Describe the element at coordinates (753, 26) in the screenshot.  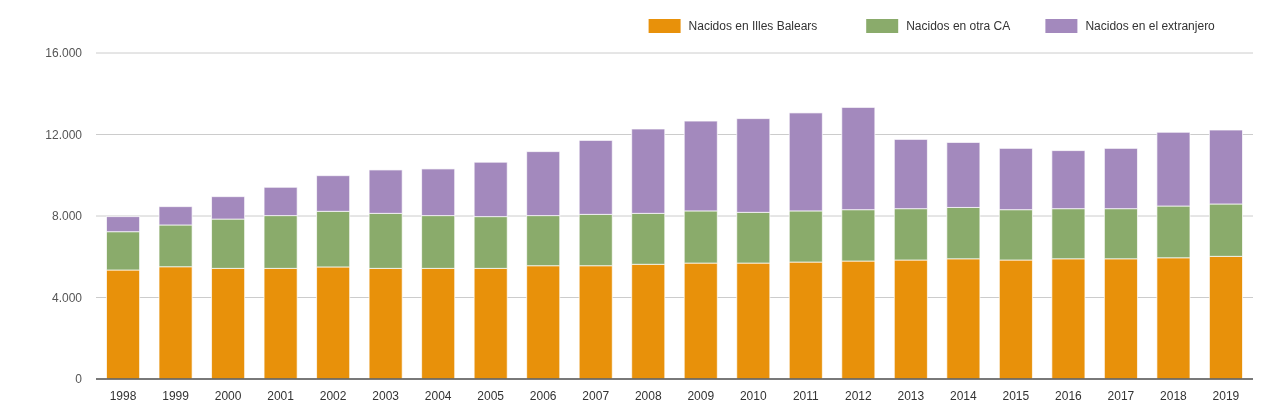
I see `legend-label: Nacidos en Illes Balears` at that location.